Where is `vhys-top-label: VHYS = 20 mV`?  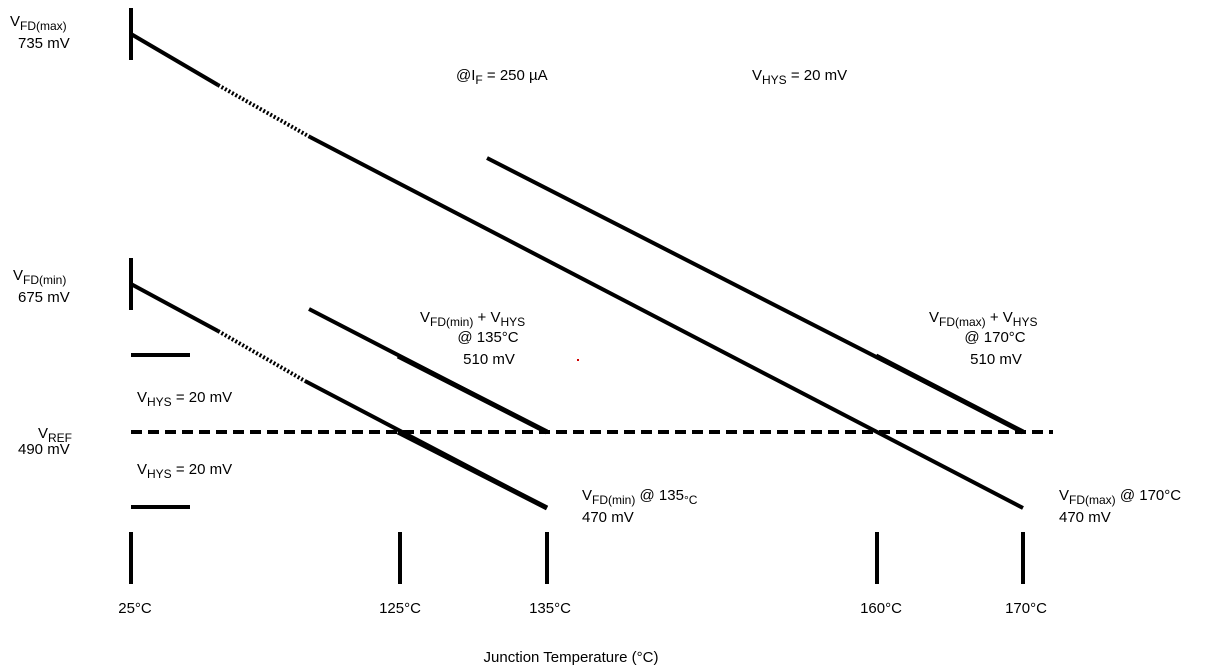 vhys-top-label: VHYS = 20 mV is located at coordinates (799, 77).